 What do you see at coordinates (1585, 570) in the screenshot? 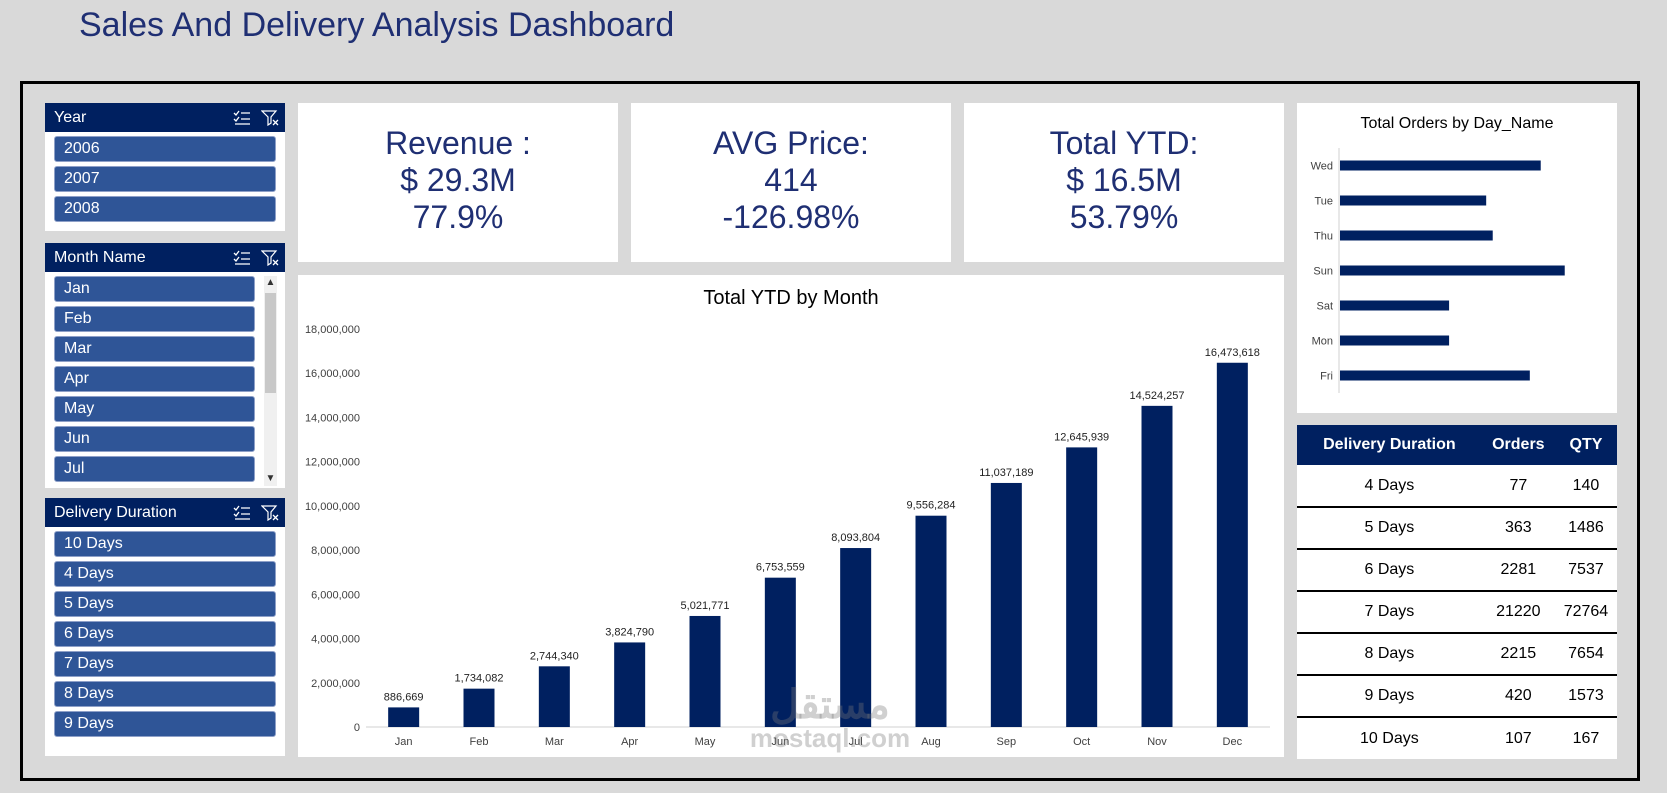
I see `cell-qty: 7537` at bounding box center [1585, 570].